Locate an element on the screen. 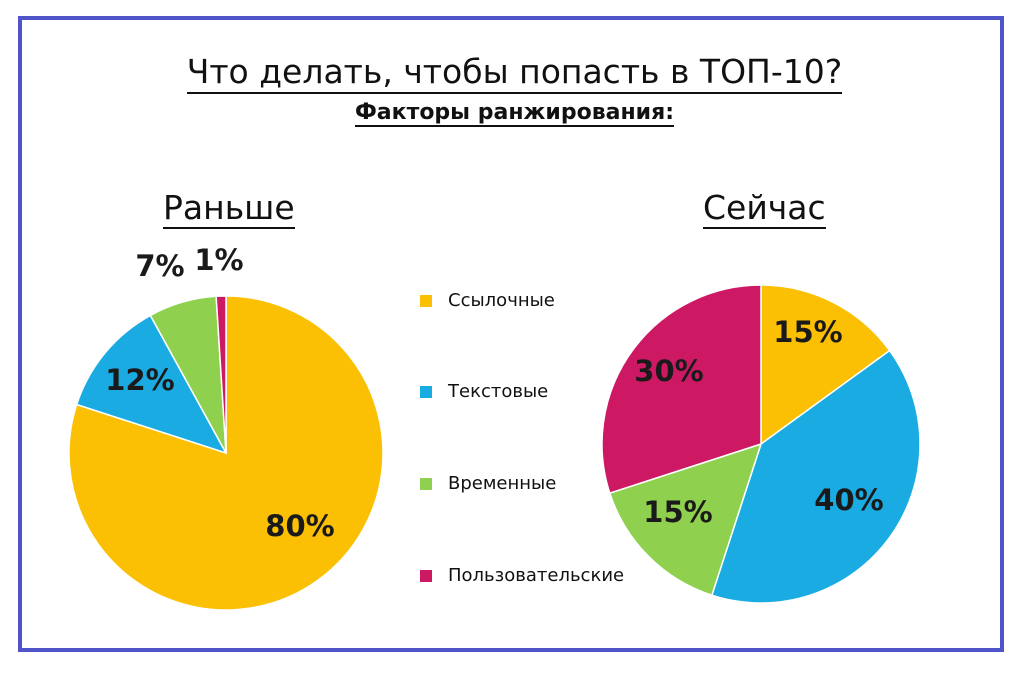 The image size is (1029, 676). pie0-slice-links is located at coordinates (226, 453).